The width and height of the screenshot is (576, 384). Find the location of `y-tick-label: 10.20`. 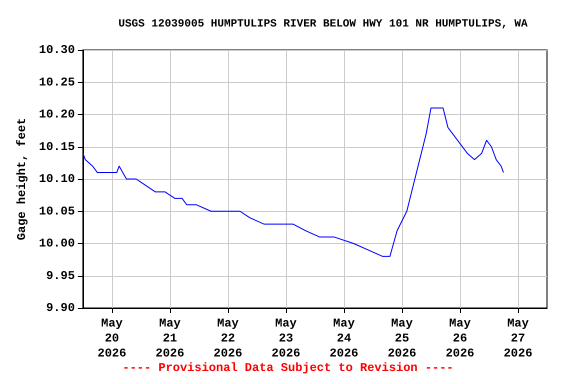

y-tick-label: 10.20 is located at coordinates (56, 115).